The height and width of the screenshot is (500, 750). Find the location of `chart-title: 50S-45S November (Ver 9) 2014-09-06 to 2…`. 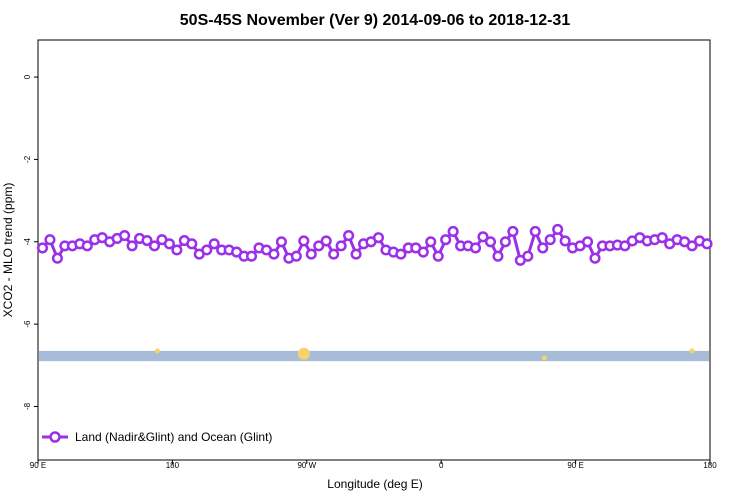

chart-title: 50S-45S November (Ver 9) 2014-09-06 to 2… is located at coordinates (375, 20).